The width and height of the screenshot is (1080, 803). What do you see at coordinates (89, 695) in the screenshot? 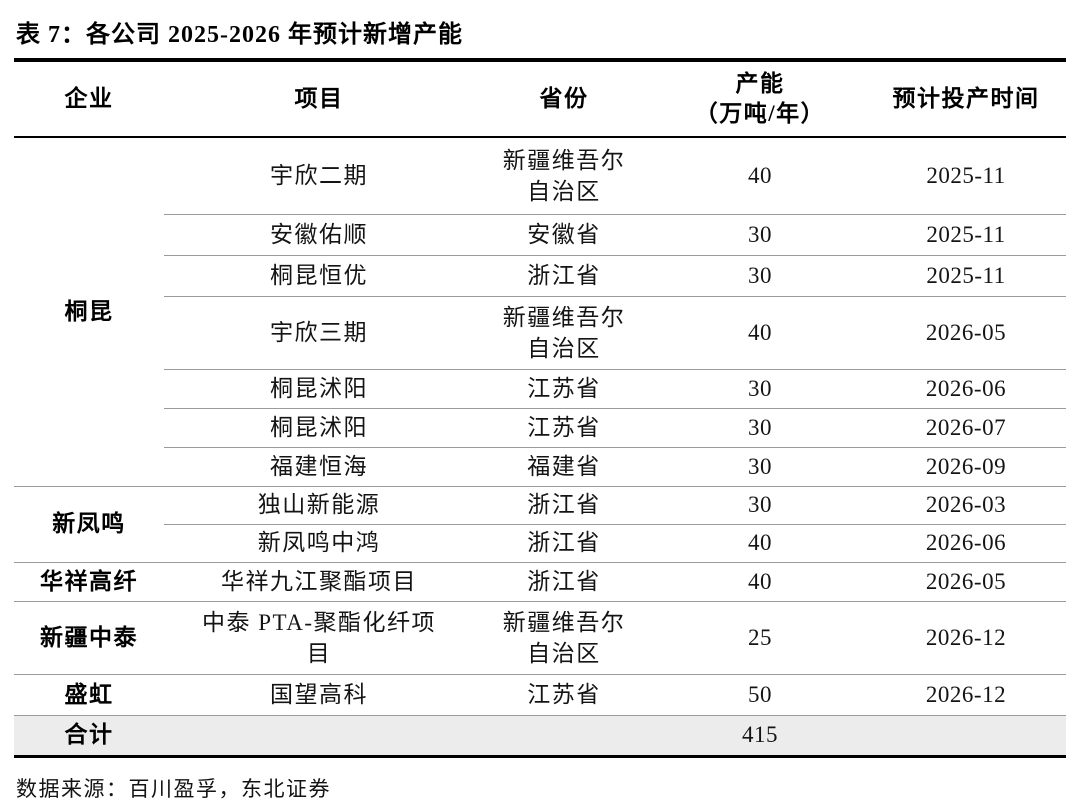
I see `company-cell: 盛虹` at bounding box center [89, 695].